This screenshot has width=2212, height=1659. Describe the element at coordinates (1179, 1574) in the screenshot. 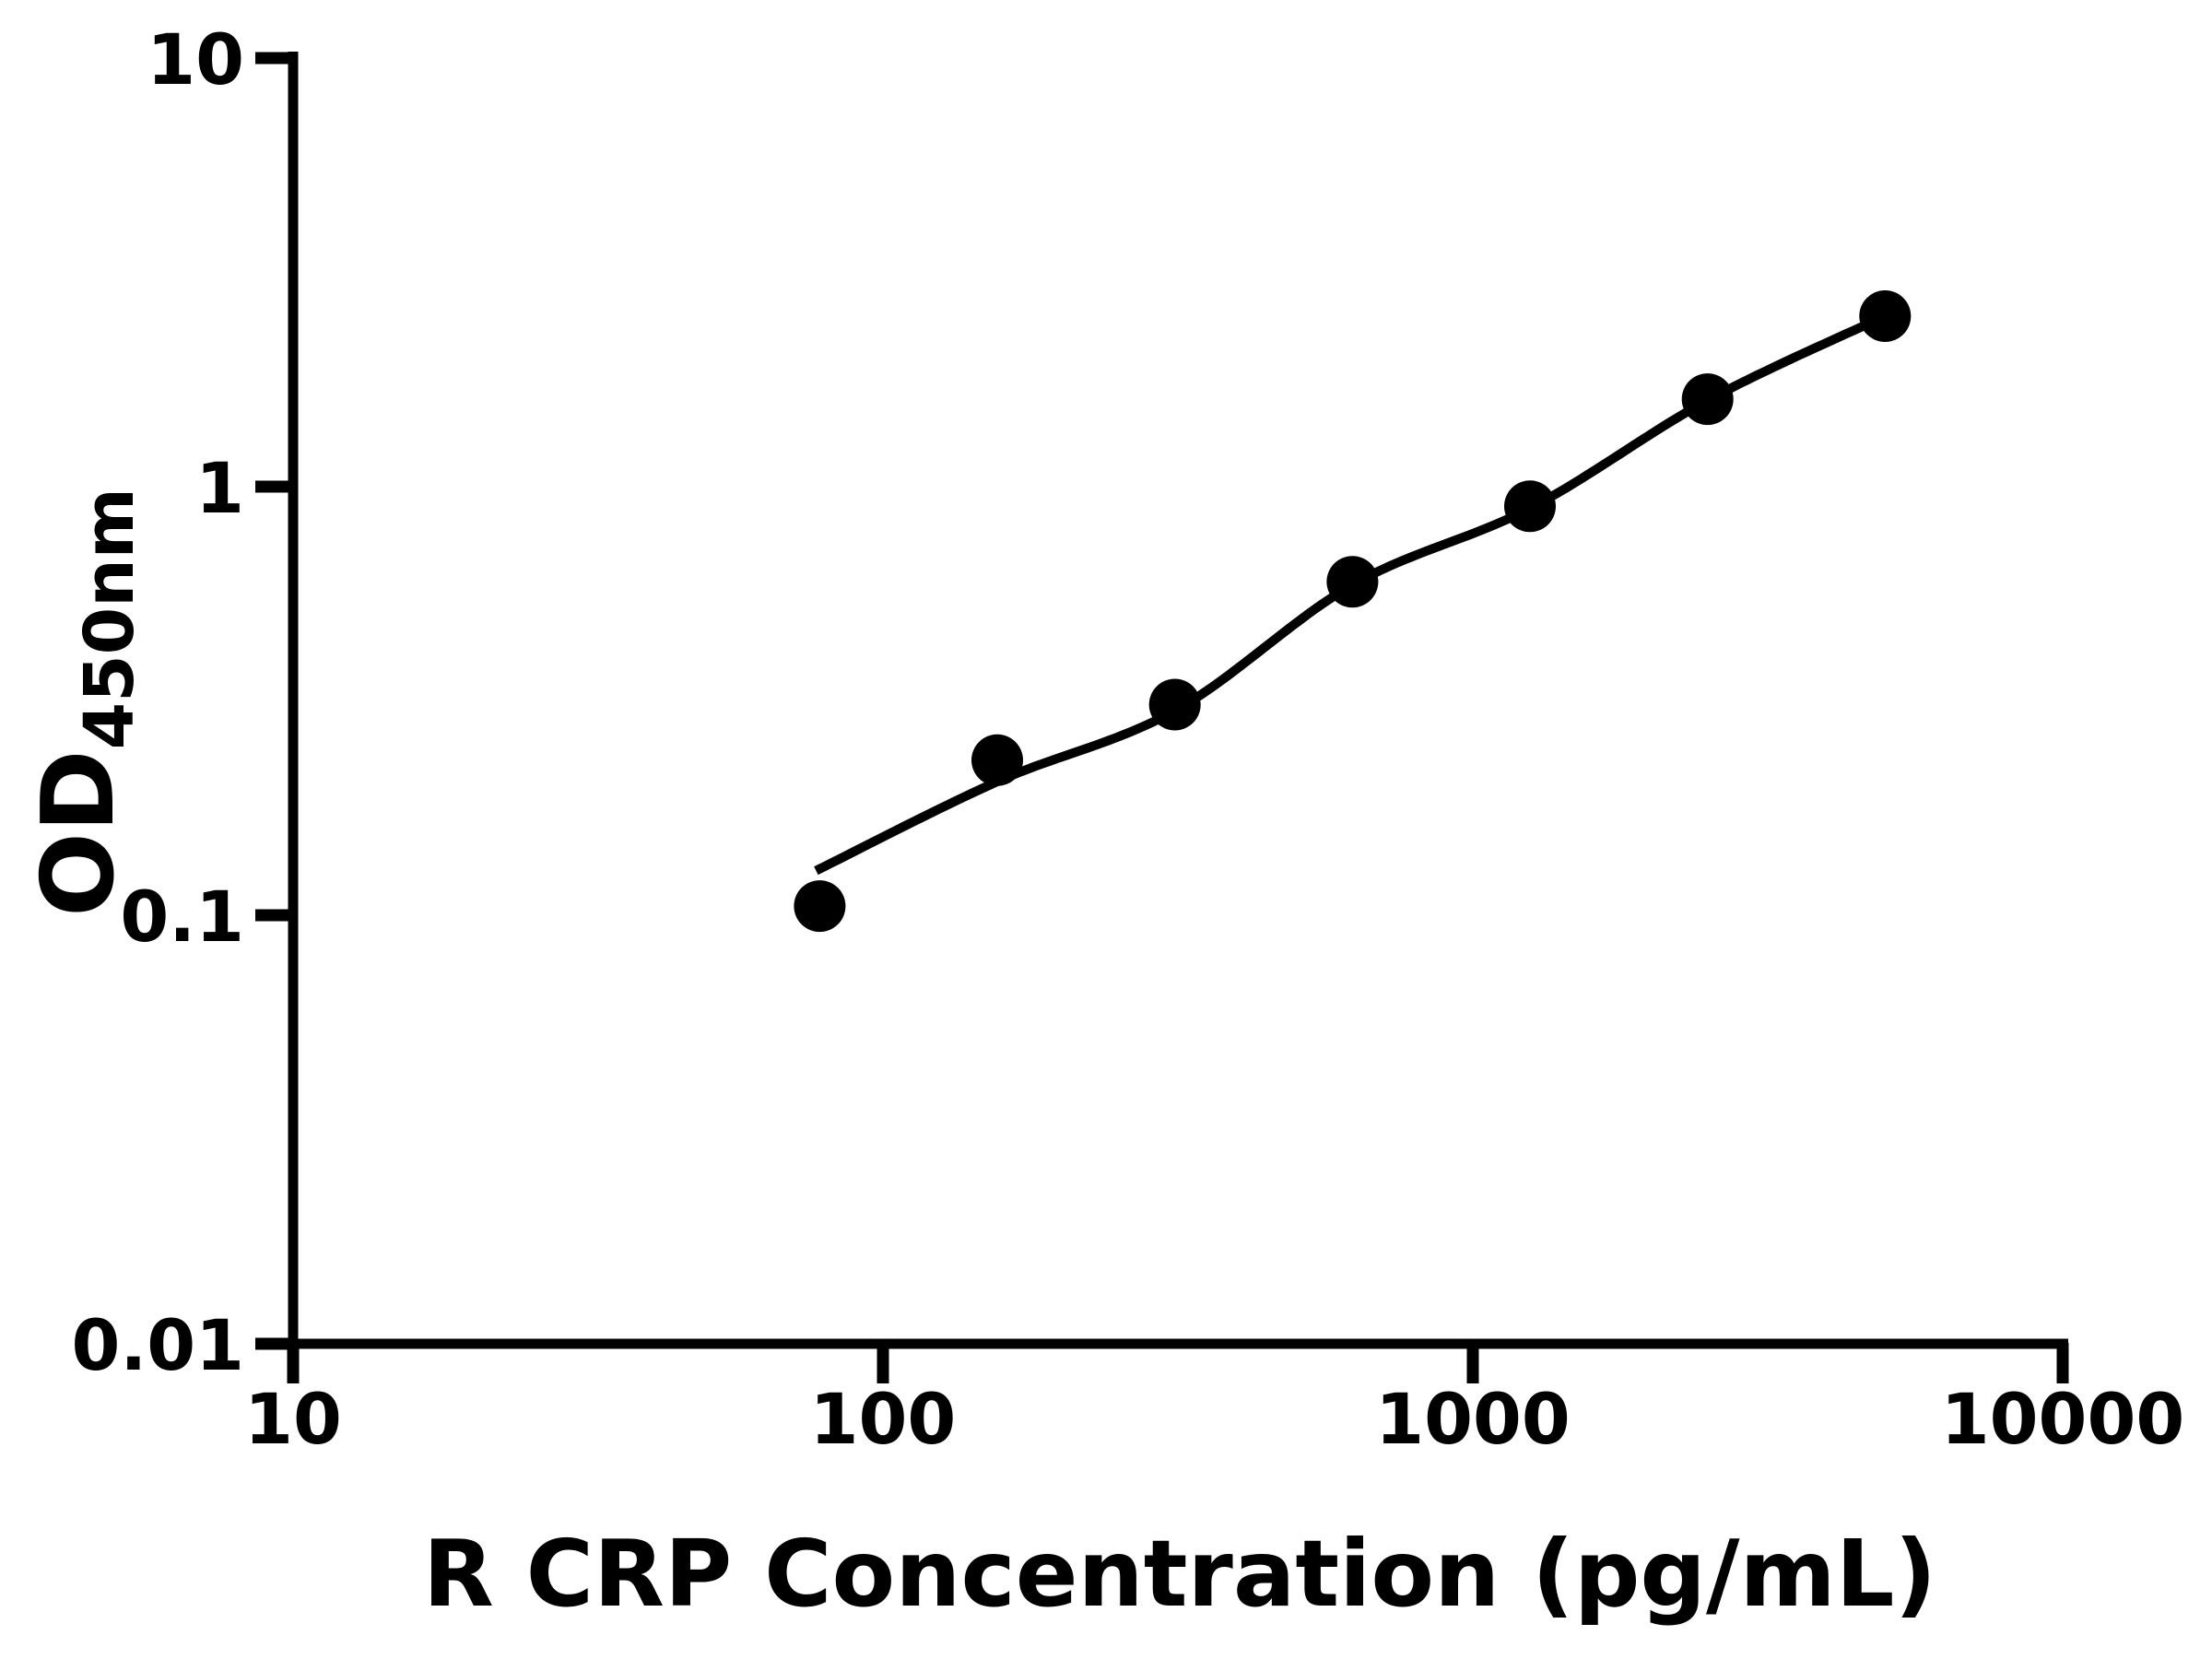

I see `x-axis-title: R CRP Concentration (pg/mL)` at that location.